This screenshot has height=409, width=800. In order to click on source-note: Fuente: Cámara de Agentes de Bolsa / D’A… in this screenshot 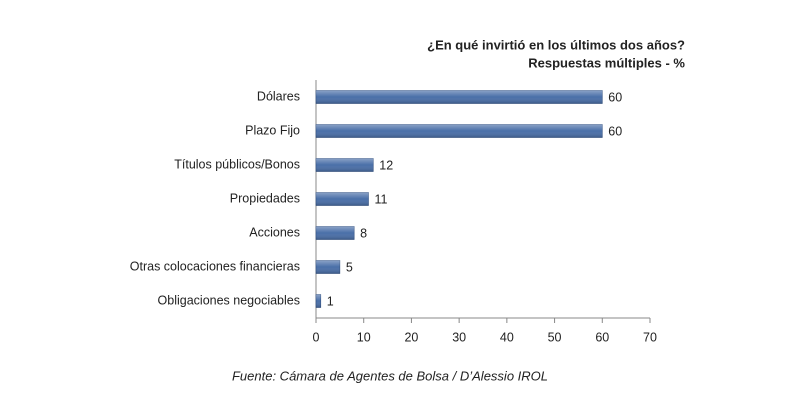, I will do `click(390, 375)`.